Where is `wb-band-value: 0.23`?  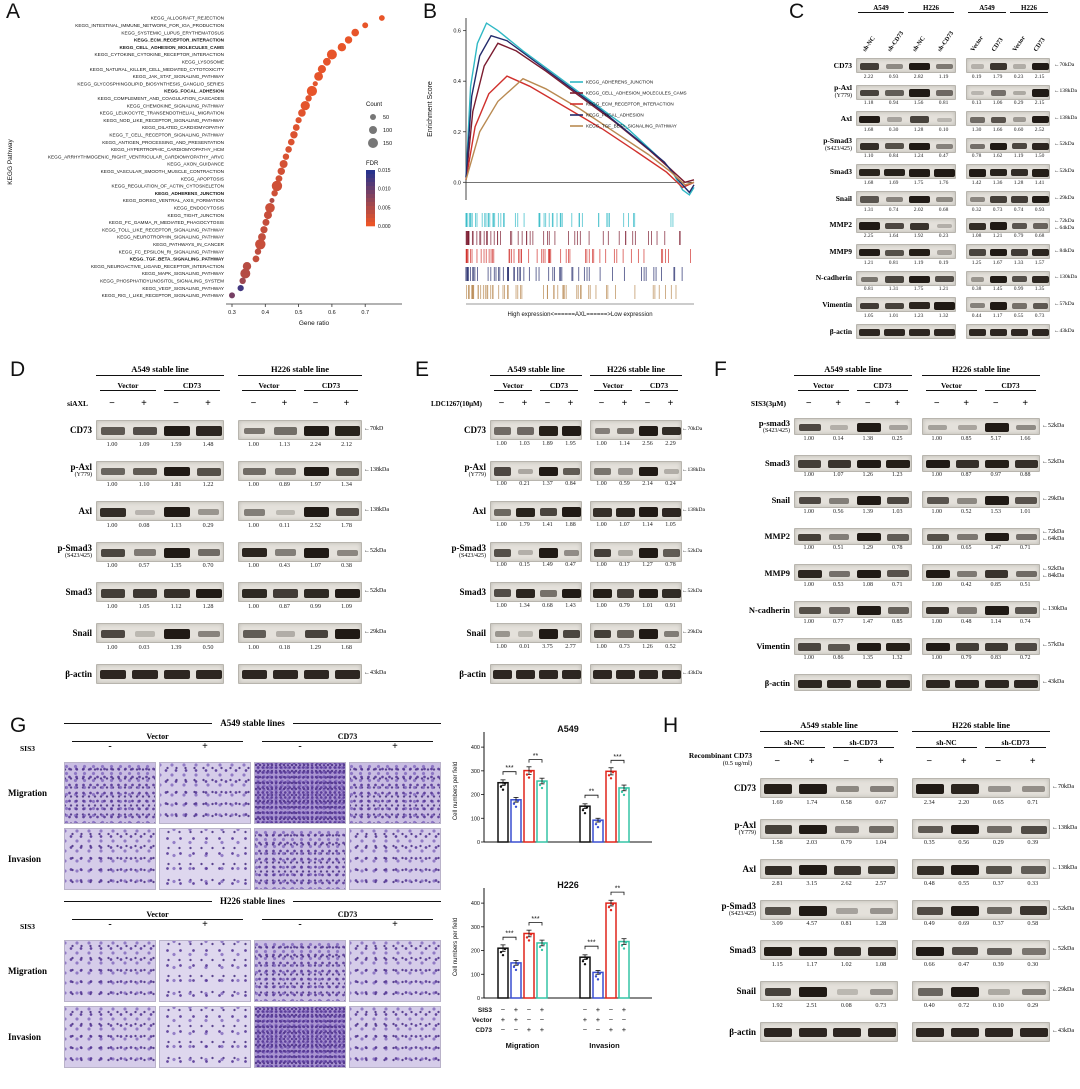 wb-band-value: 0.23 is located at coordinates (1018, 76).